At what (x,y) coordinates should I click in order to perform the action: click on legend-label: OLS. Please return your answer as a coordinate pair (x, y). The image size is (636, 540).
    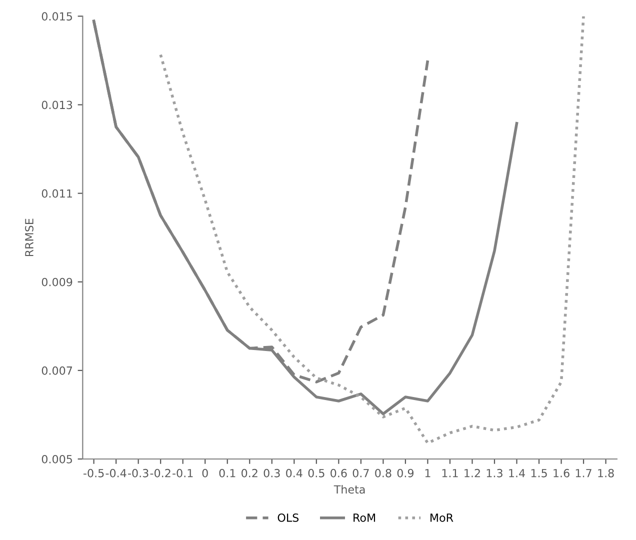
    Looking at the image, I should click on (288, 517).